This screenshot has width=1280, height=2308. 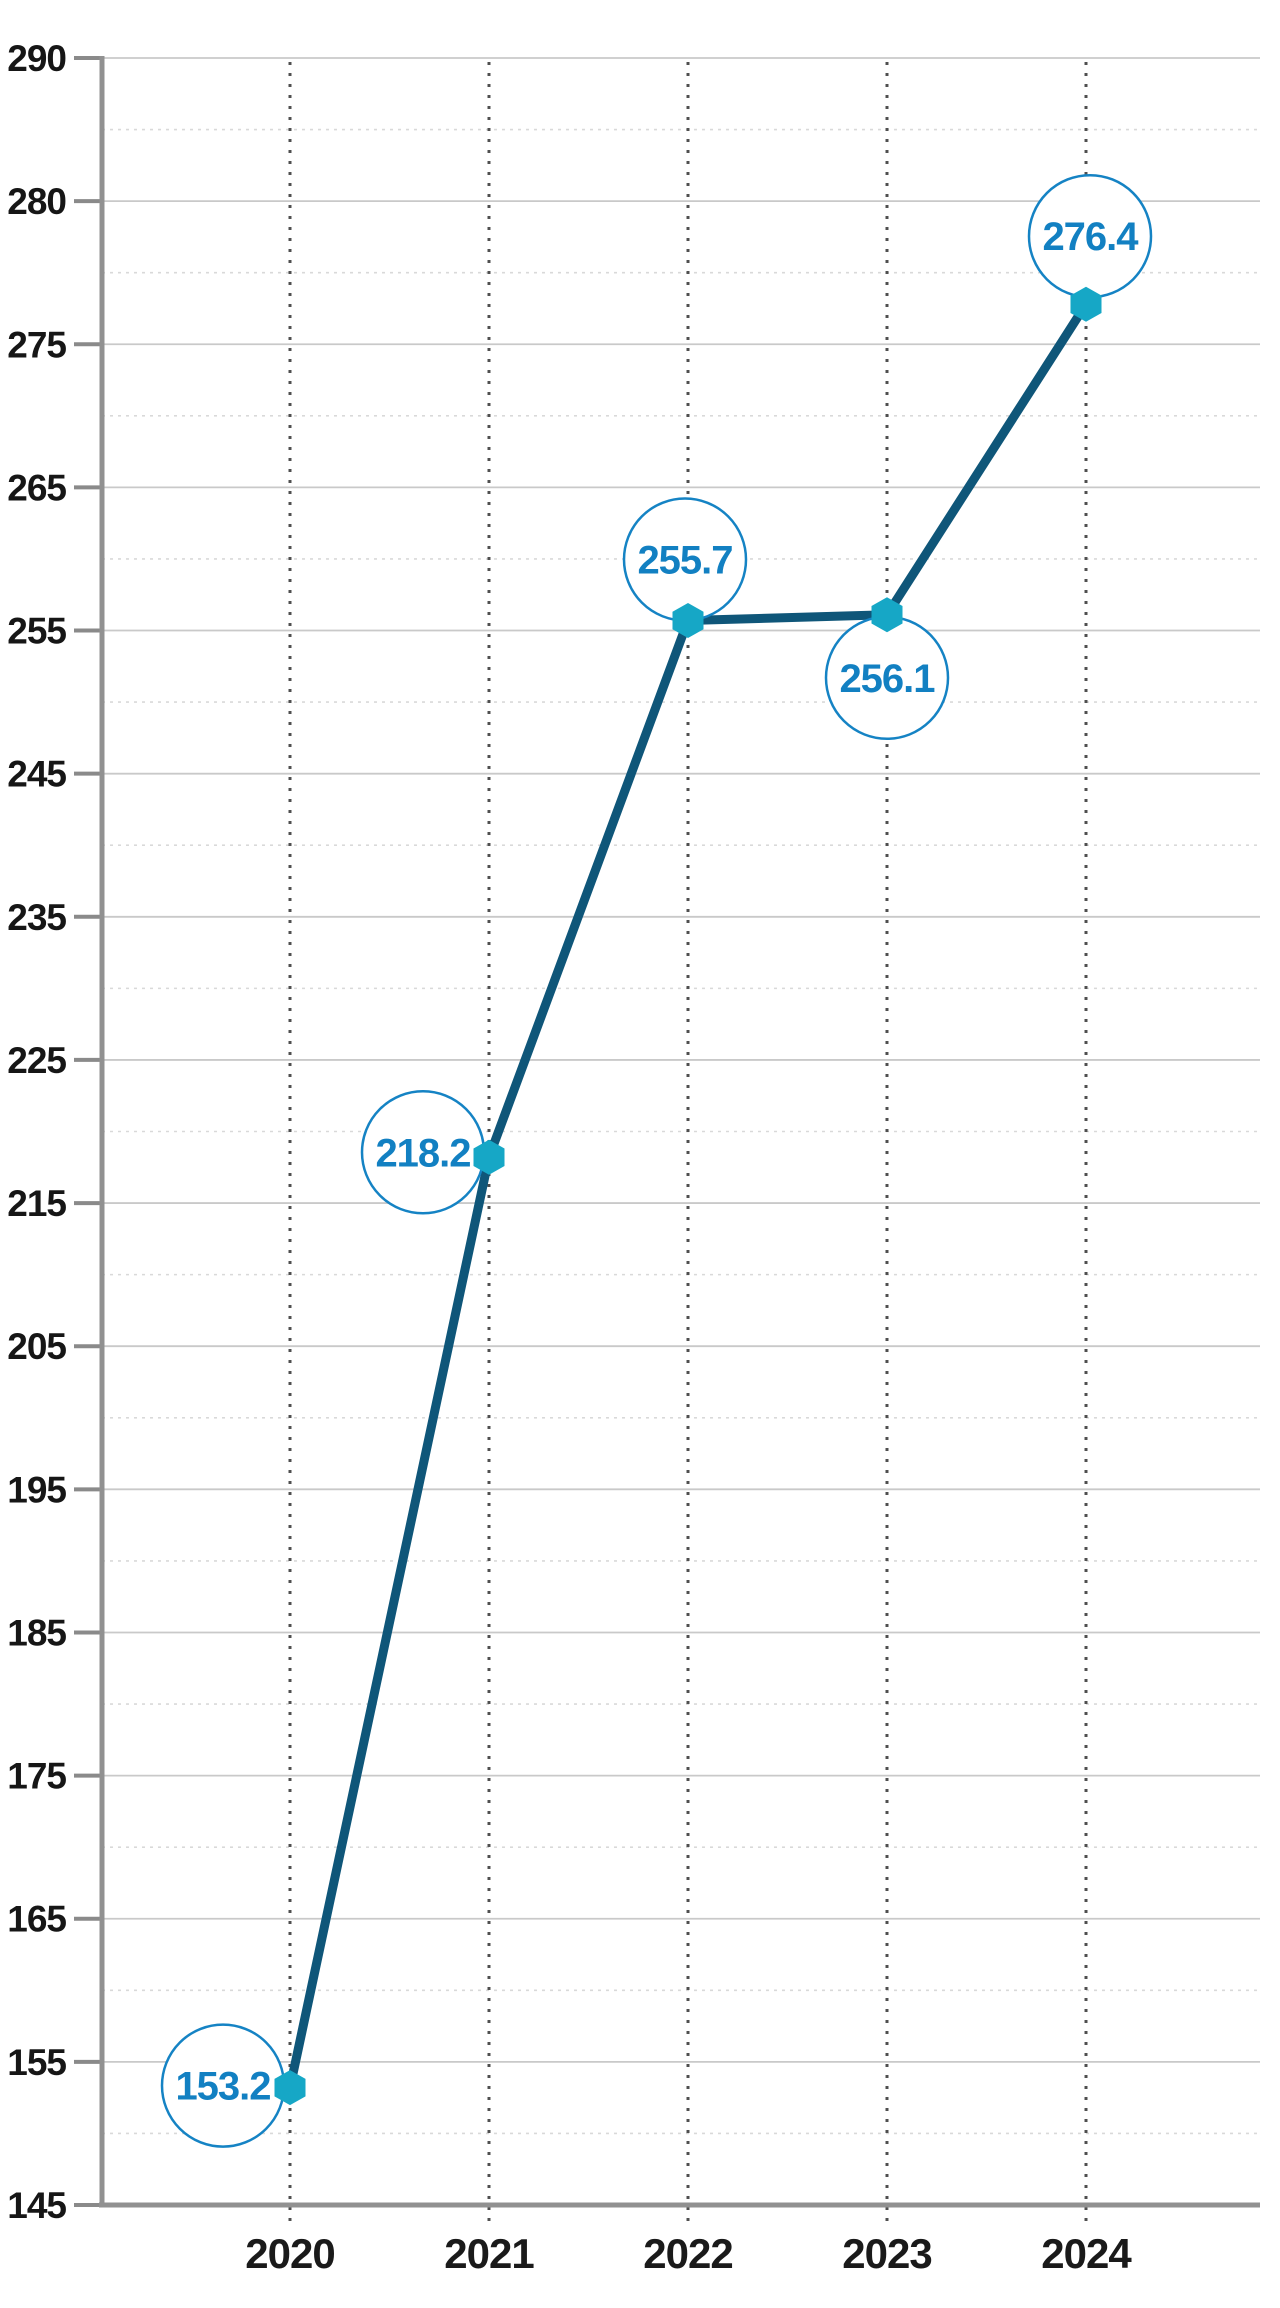 I want to click on x-axis-tick-label: 2022, so click(x=687, y=2253).